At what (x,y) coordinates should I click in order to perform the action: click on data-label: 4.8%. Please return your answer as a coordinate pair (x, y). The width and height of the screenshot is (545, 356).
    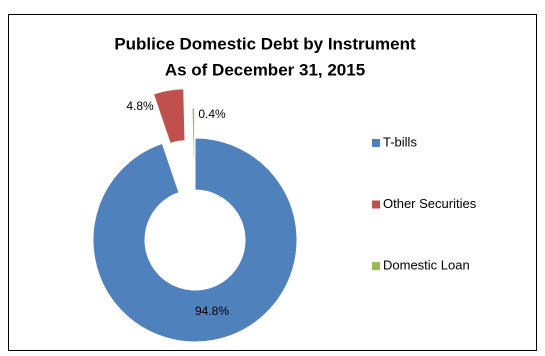
    Looking at the image, I should click on (140, 106).